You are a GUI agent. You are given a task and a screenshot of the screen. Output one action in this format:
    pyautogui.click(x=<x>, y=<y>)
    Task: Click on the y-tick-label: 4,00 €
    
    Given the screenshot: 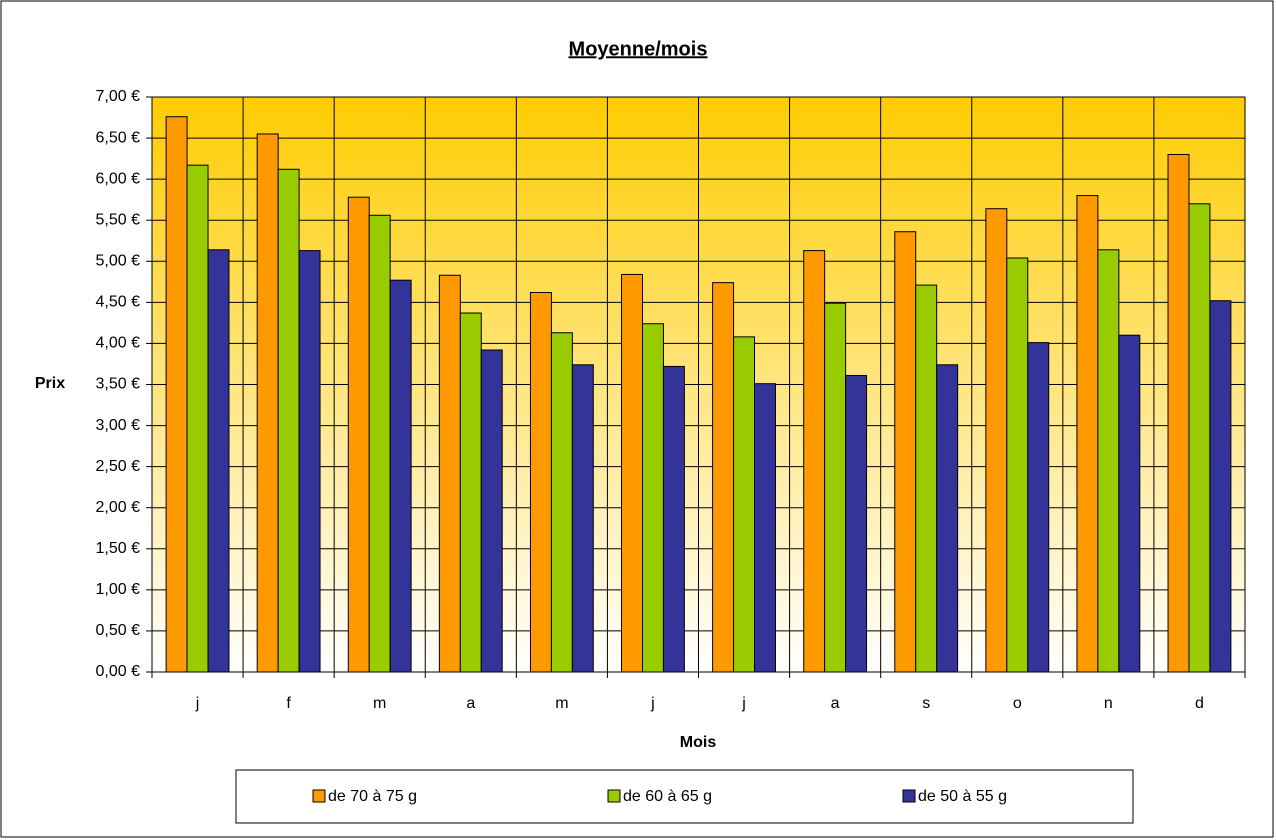 What is the action you would take?
    pyautogui.click(x=118, y=343)
    